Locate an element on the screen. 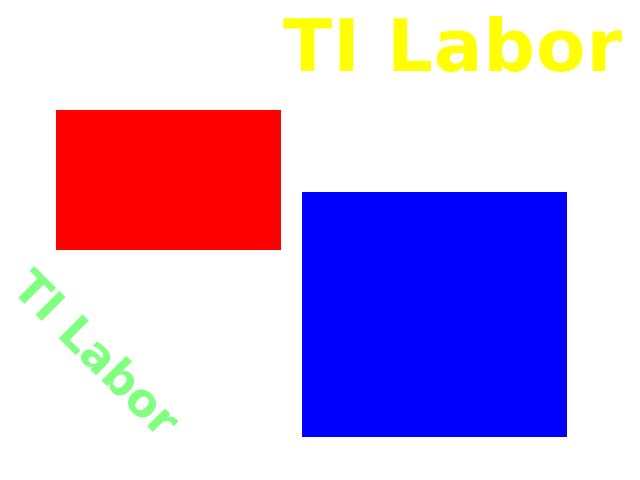  yellow-title-text: TI Labor is located at coordinates (453, 46).